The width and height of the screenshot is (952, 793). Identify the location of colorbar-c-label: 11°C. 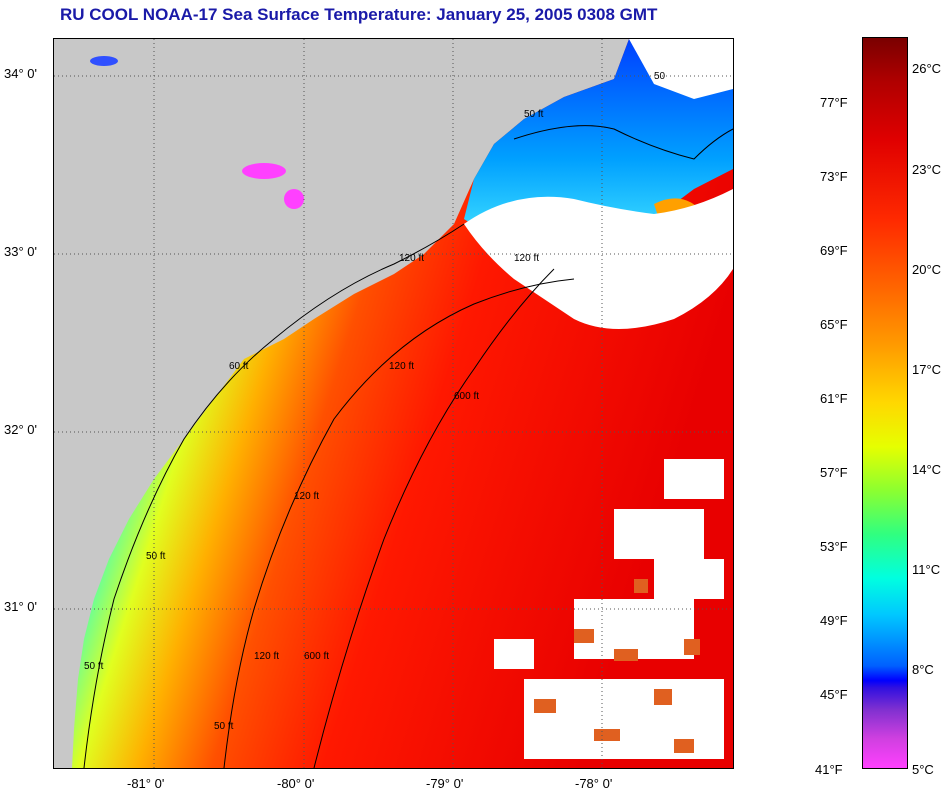
(926, 569).